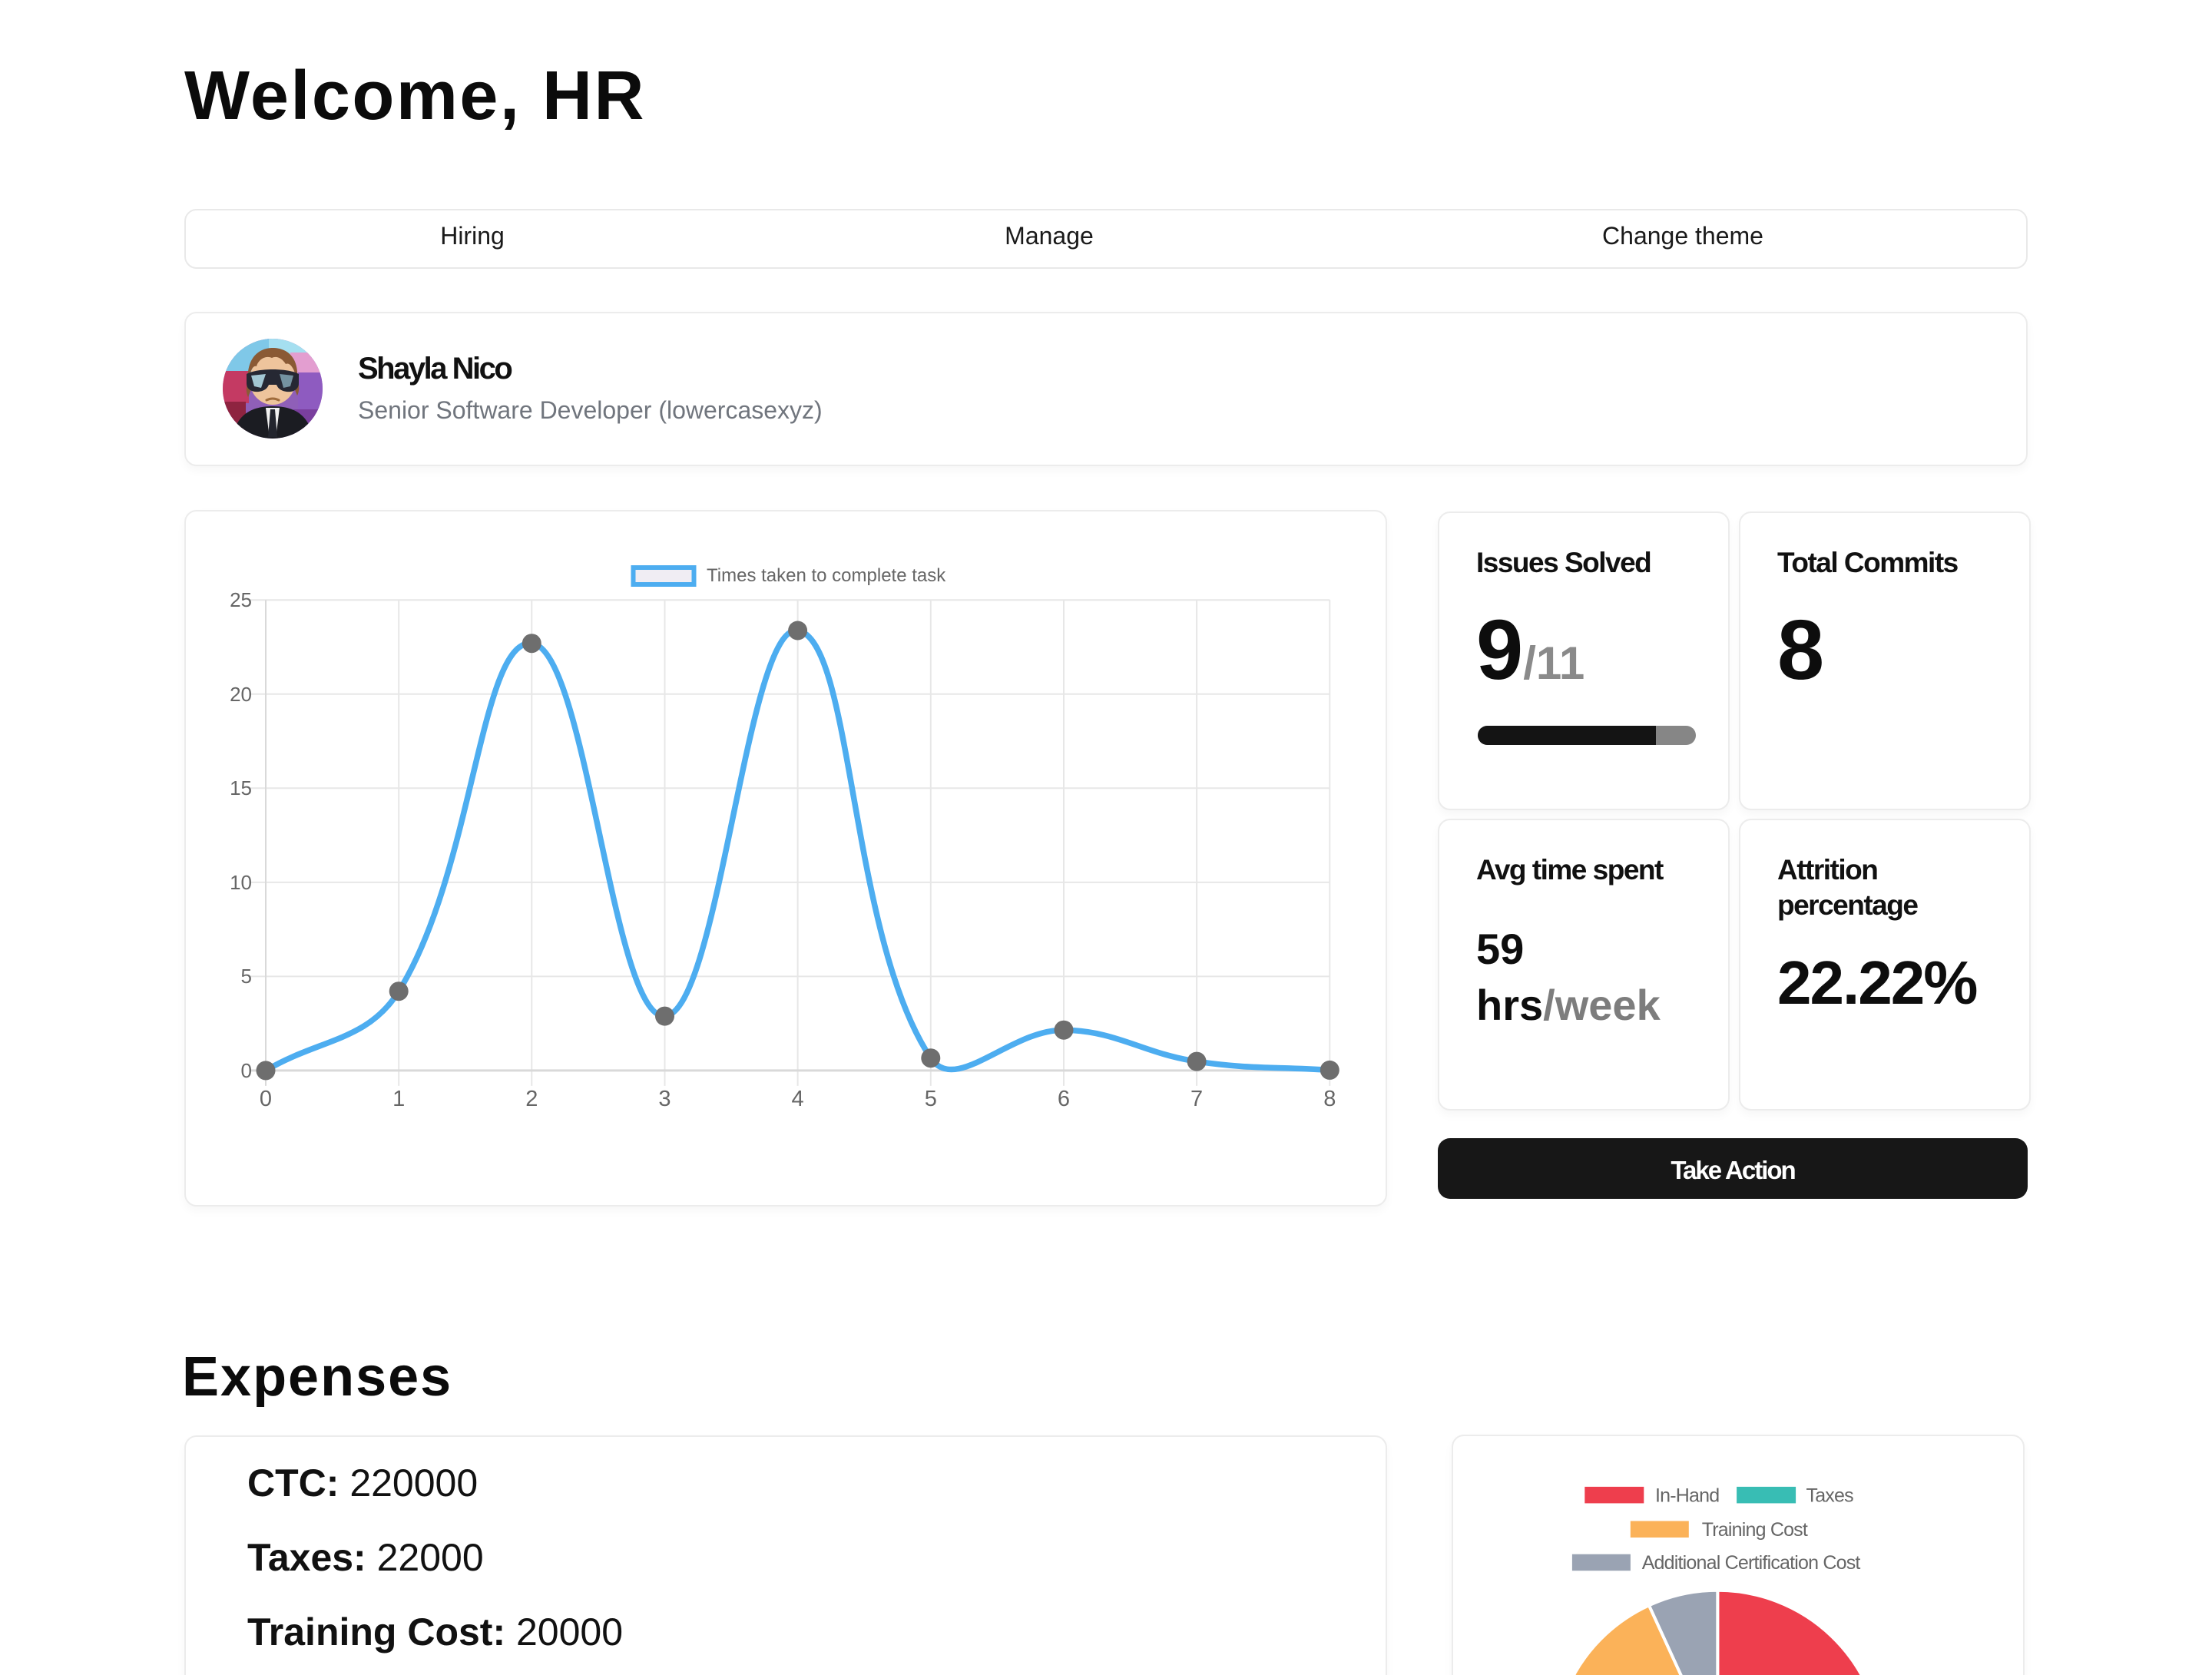 Image resolution: width=2212 pixels, height=1675 pixels. What do you see at coordinates (665, 1099) in the screenshot?
I see `svg-text: 3` at bounding box center [665, 1099].